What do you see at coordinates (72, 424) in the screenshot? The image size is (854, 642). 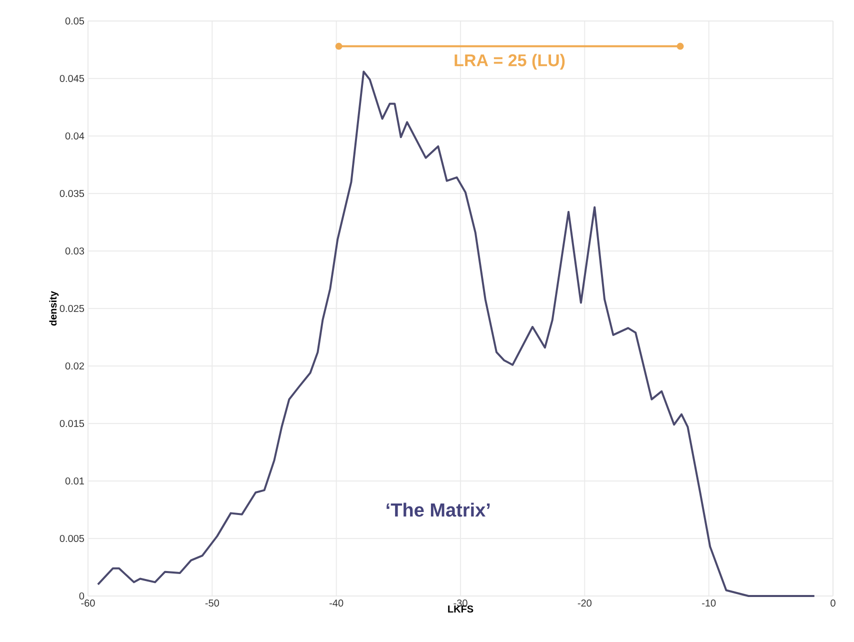 I see `y-tick-label: 0.015` at bounding box center [72, 424].